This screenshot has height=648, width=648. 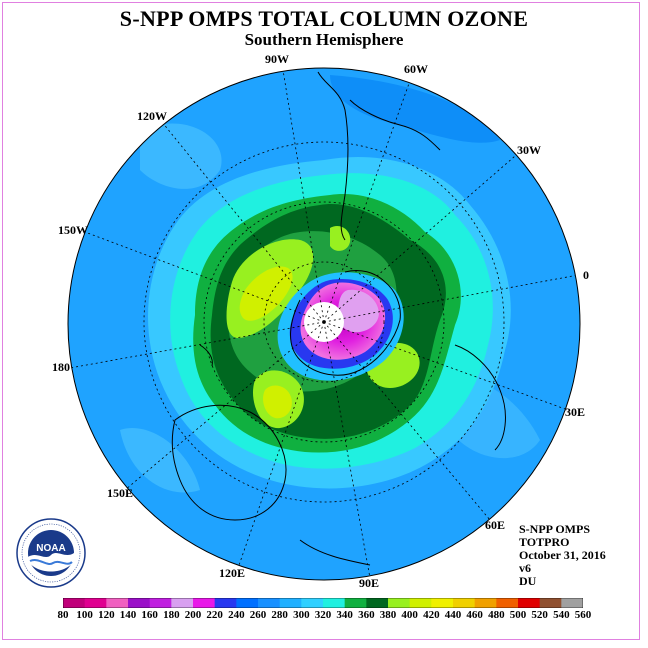 I want to click on noaa-logo: NOAA, so click(x=51, y=553).